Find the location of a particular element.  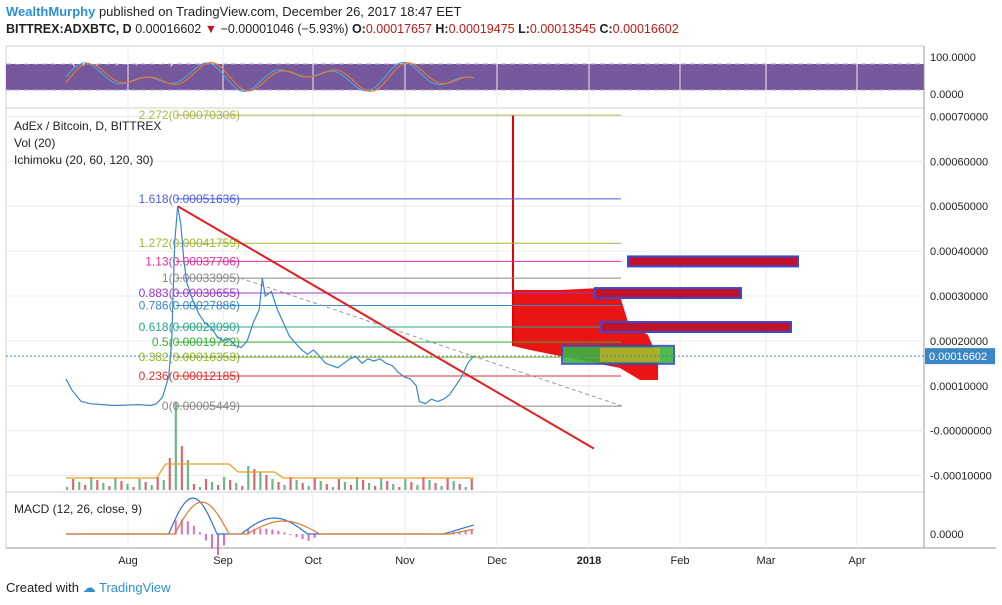

close-label: C: is located at coordinates (606, 29).